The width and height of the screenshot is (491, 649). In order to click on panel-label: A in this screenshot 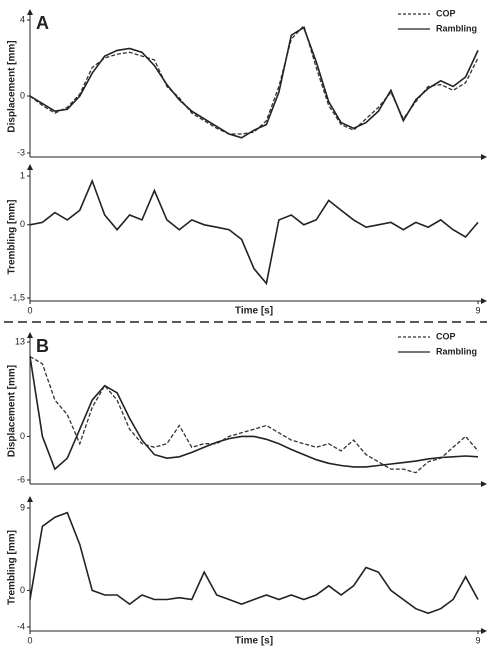, I will do `click(42, 23)`.